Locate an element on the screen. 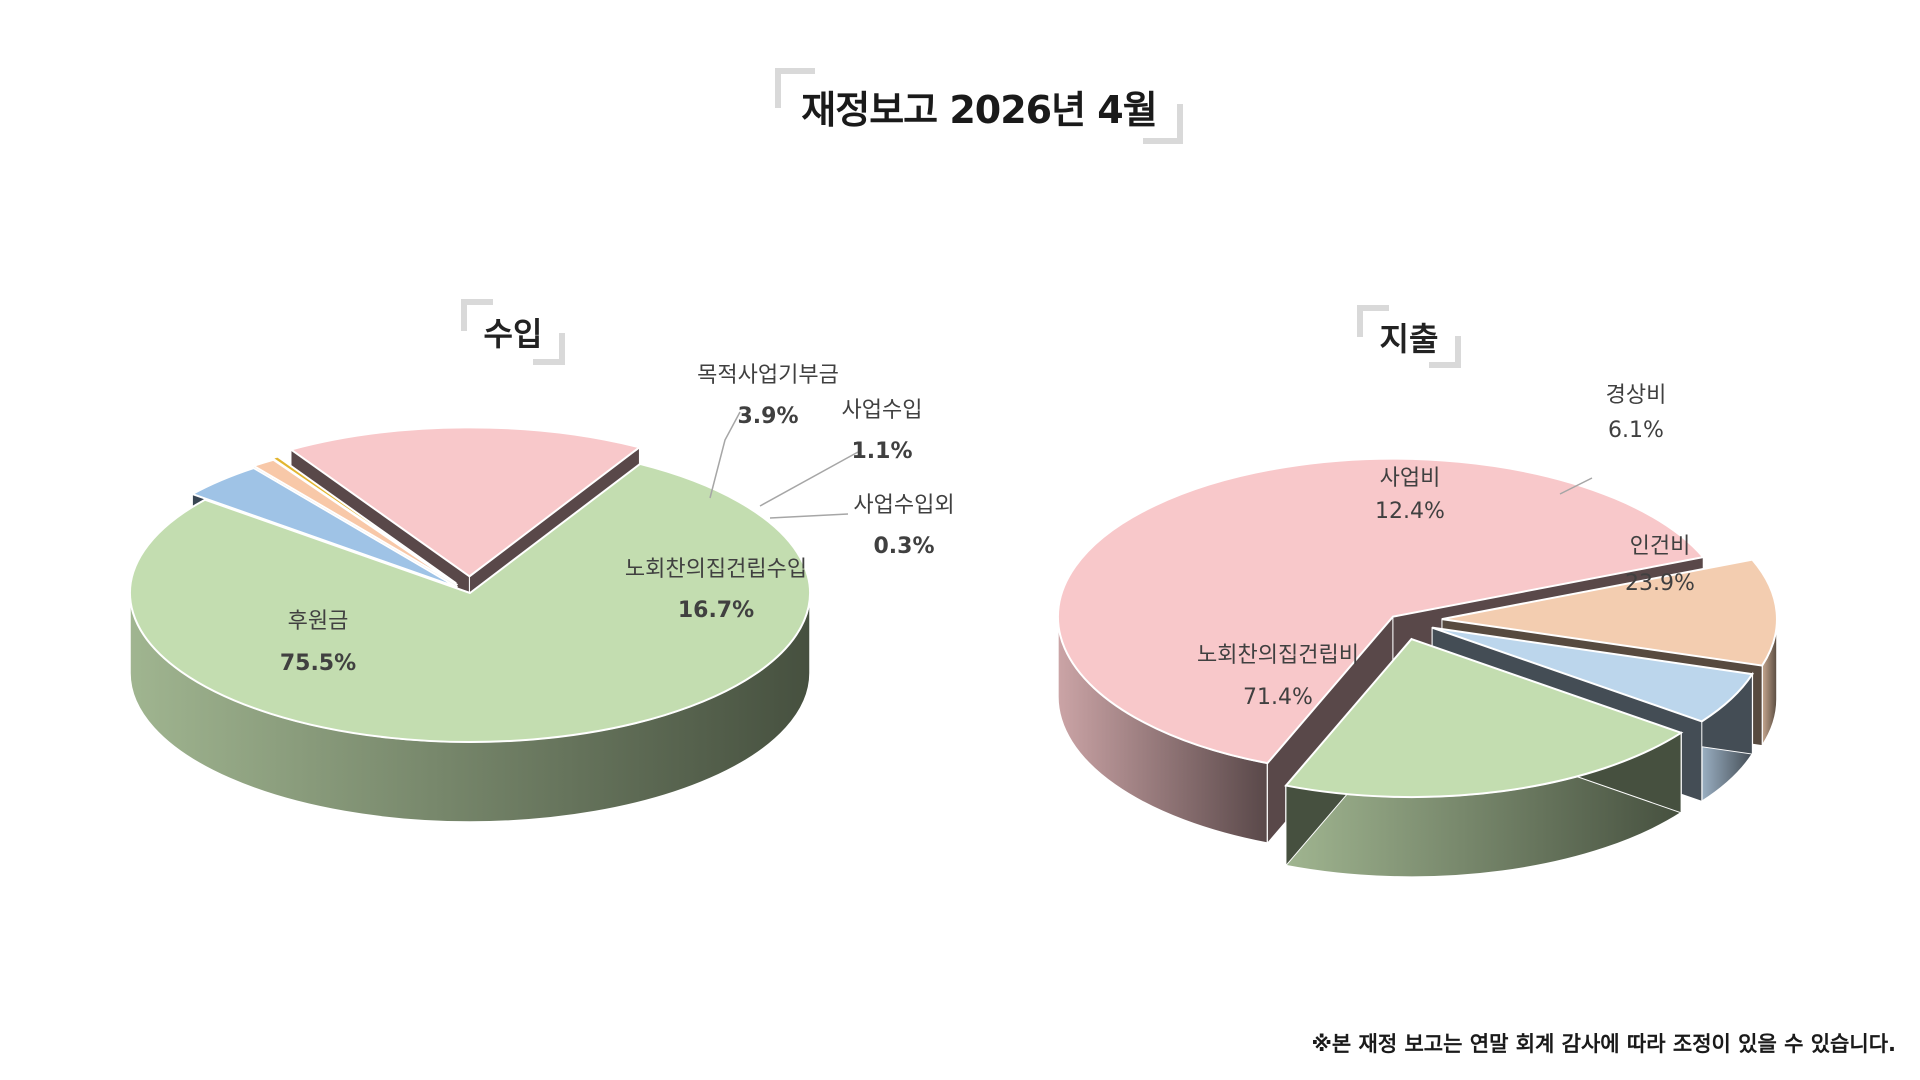 This screenshot has height=1080, width=1920. income-chart-title-text: 수입 is located at coordinates (513, 334).